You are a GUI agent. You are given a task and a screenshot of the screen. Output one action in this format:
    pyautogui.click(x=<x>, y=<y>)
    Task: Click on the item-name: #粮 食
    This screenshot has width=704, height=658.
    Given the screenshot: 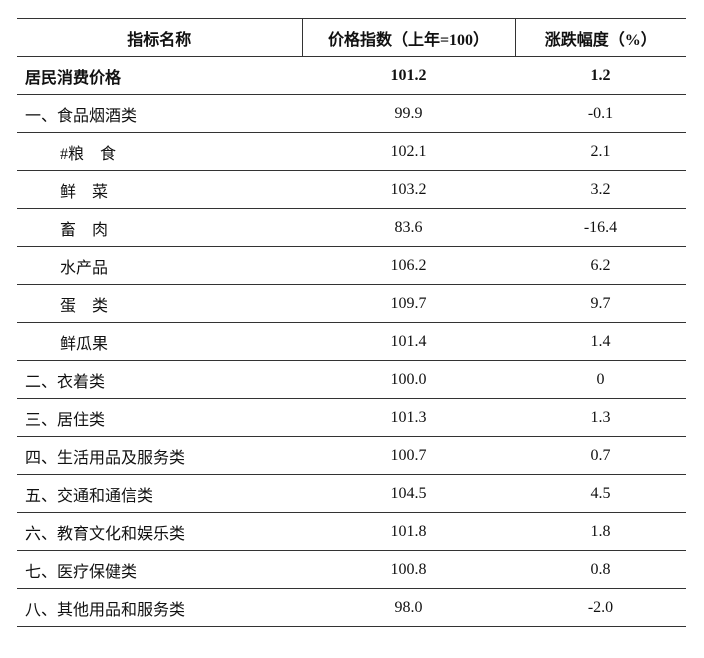 What is the action you would take?
    pyautogui.click(x=159, y=151)
    